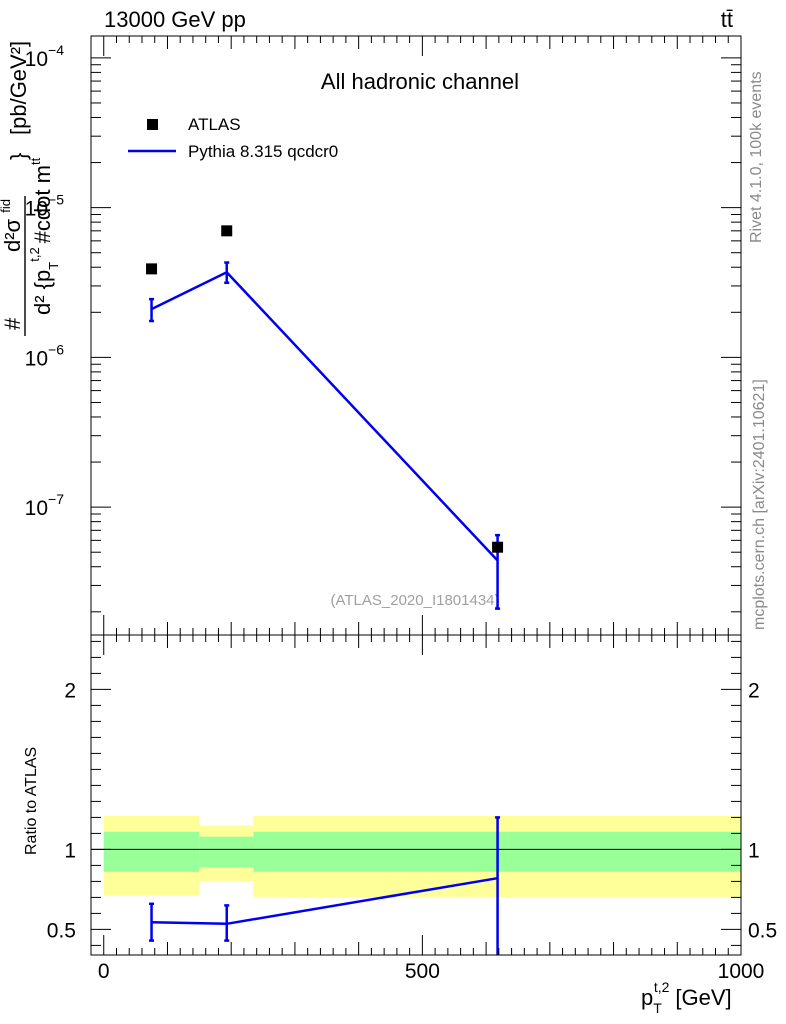 Image resolution: width=786 pixels, height=1024 pixels. What do you see at coordinates (754, 850) in the screenshot?
I see `ratio-y-tick-label-right: 1` at bounding box center [754, 850].